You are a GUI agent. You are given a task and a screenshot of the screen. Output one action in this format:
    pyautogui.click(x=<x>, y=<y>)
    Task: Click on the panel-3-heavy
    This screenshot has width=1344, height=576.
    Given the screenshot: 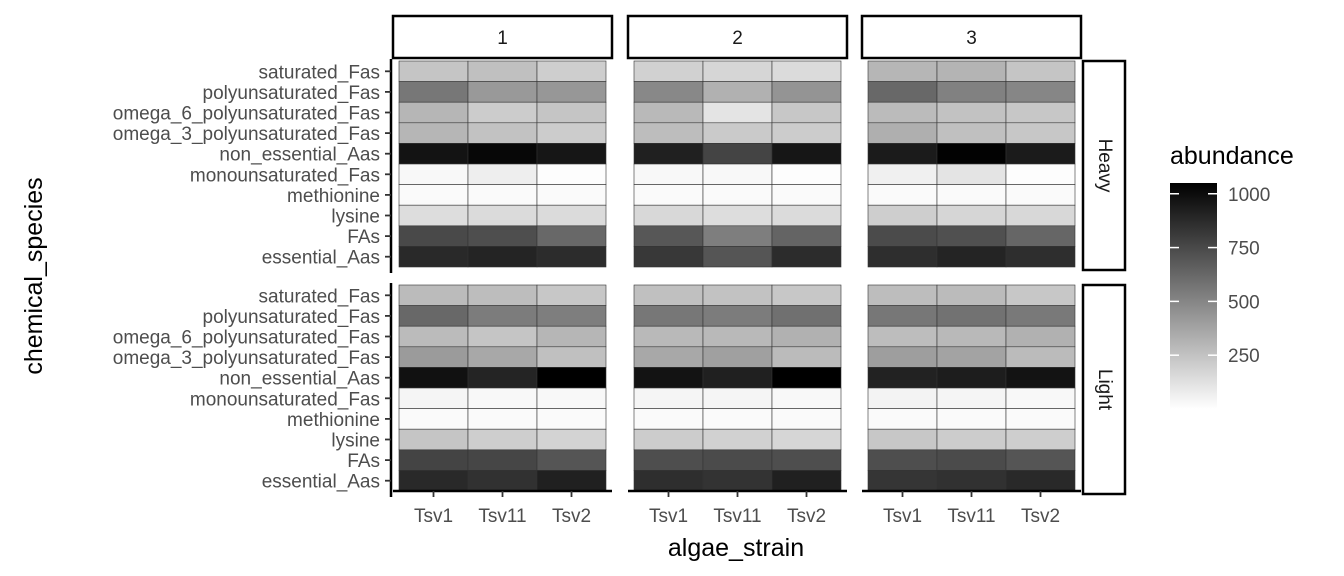 What is the action you would take?
    pyautogui.click(x=971, y=164)
    